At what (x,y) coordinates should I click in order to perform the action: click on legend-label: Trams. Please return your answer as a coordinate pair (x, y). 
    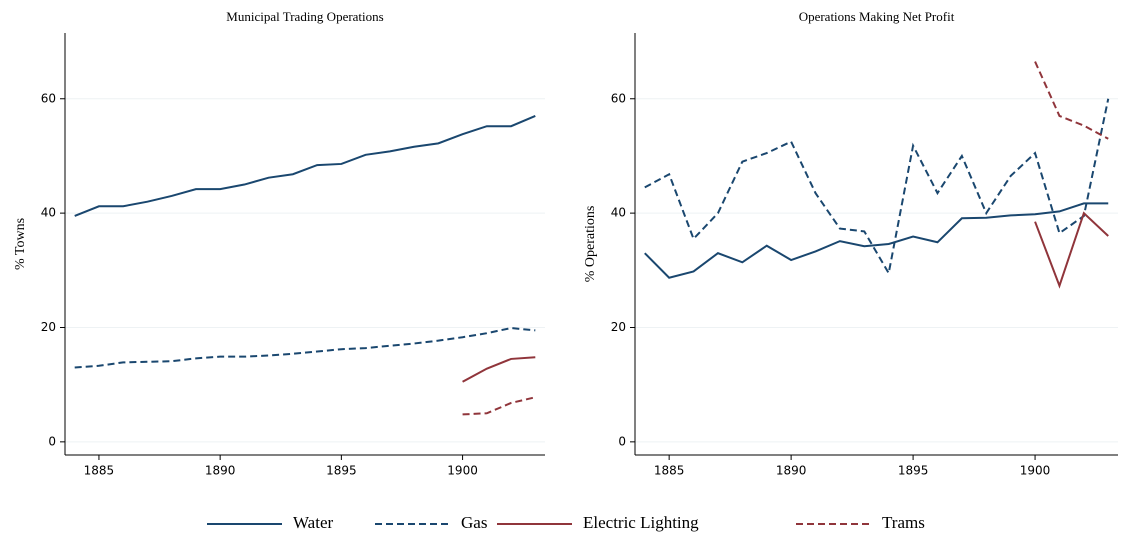
    Looking at the image, I should click on (903, 522).